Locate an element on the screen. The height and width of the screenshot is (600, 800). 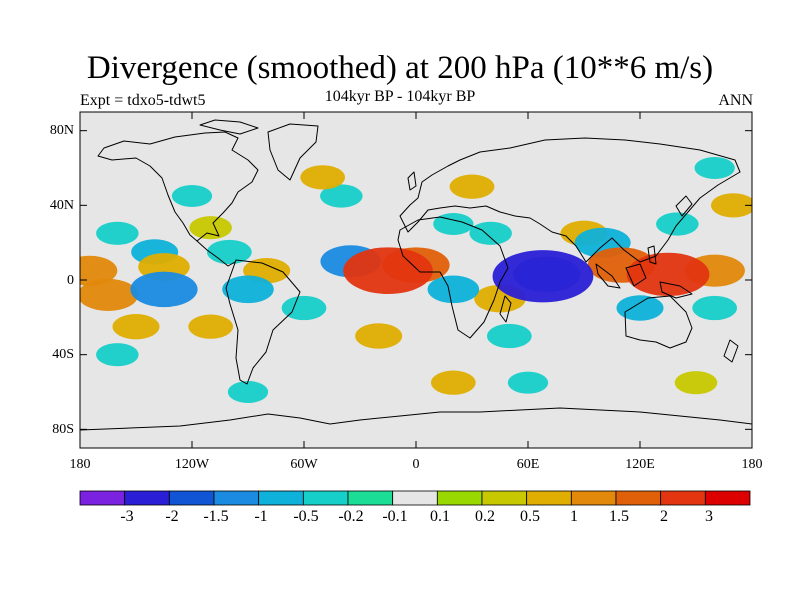
greenland-coastline is located at coordinates (293, 152).